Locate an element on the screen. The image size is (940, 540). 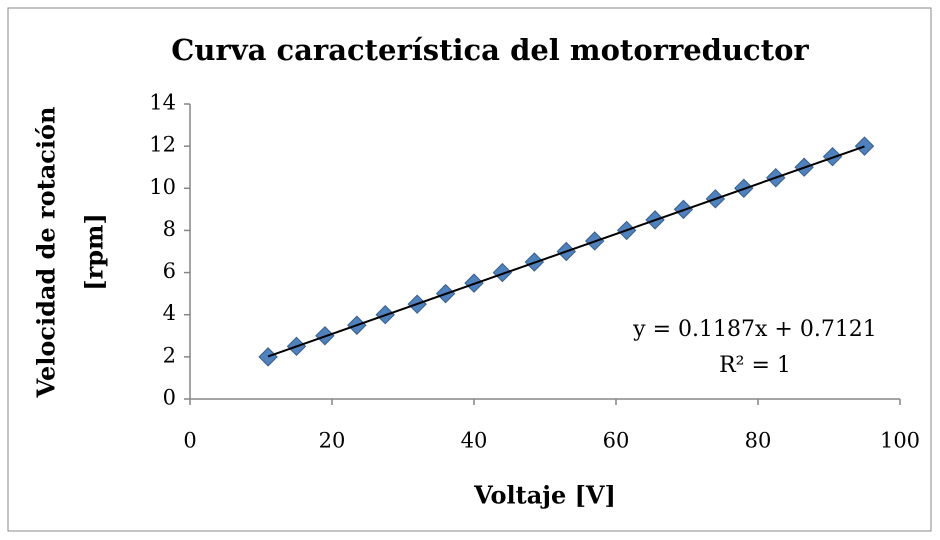
trendline-r2: R² = 1 is located at coordinates (755, 365).